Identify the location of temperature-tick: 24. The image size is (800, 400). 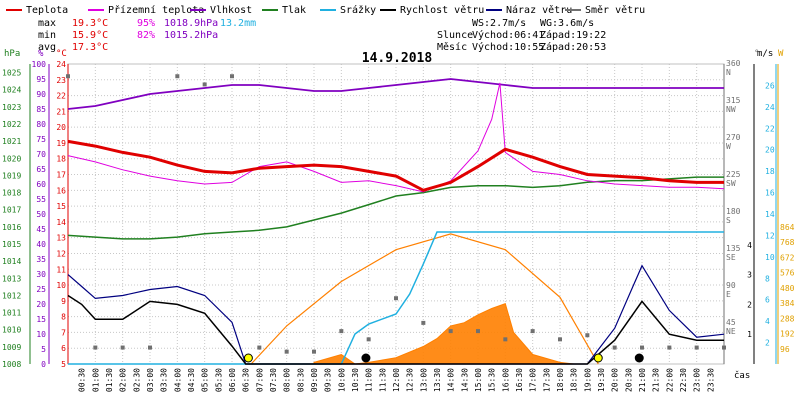
(61, 64).